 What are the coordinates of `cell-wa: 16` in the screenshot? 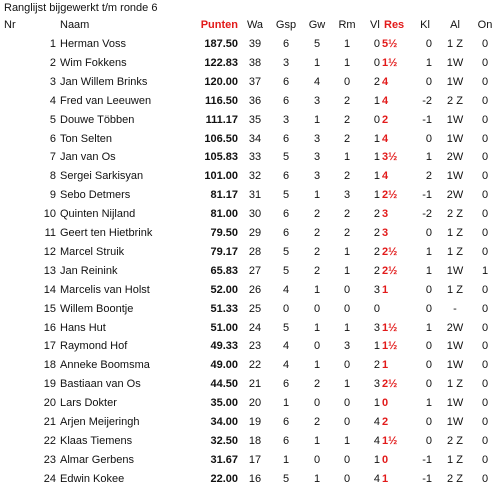 It's located at (255, 478).